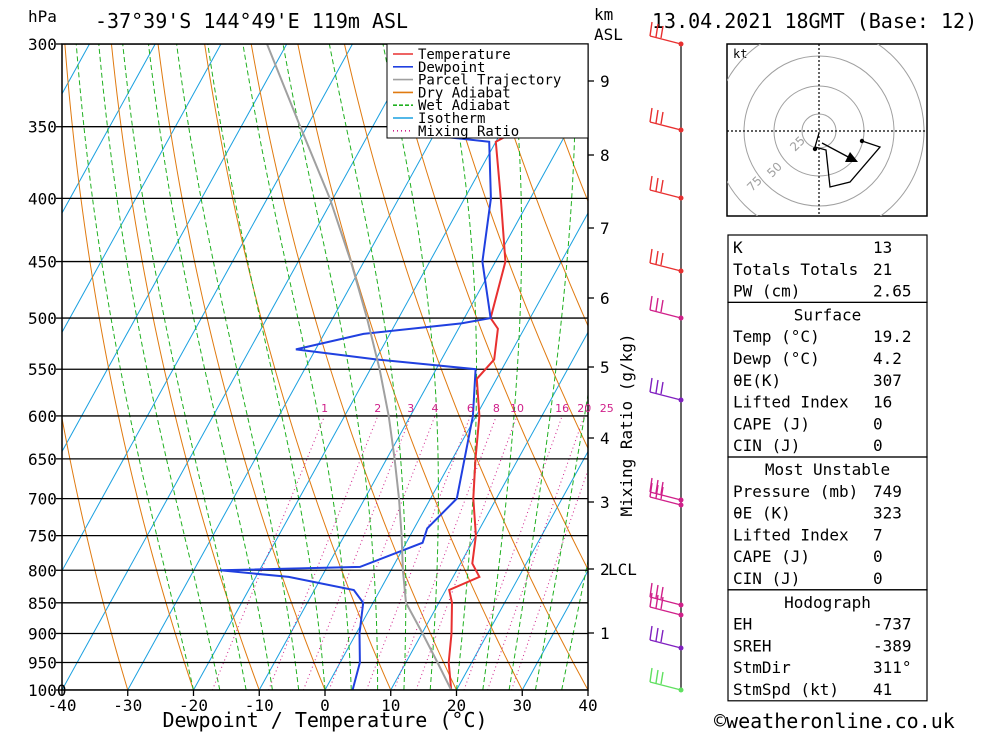 Image resolution: width=1000 pixels, height=733 pixels. I want to click on index-value: 41, so click(882, 689).